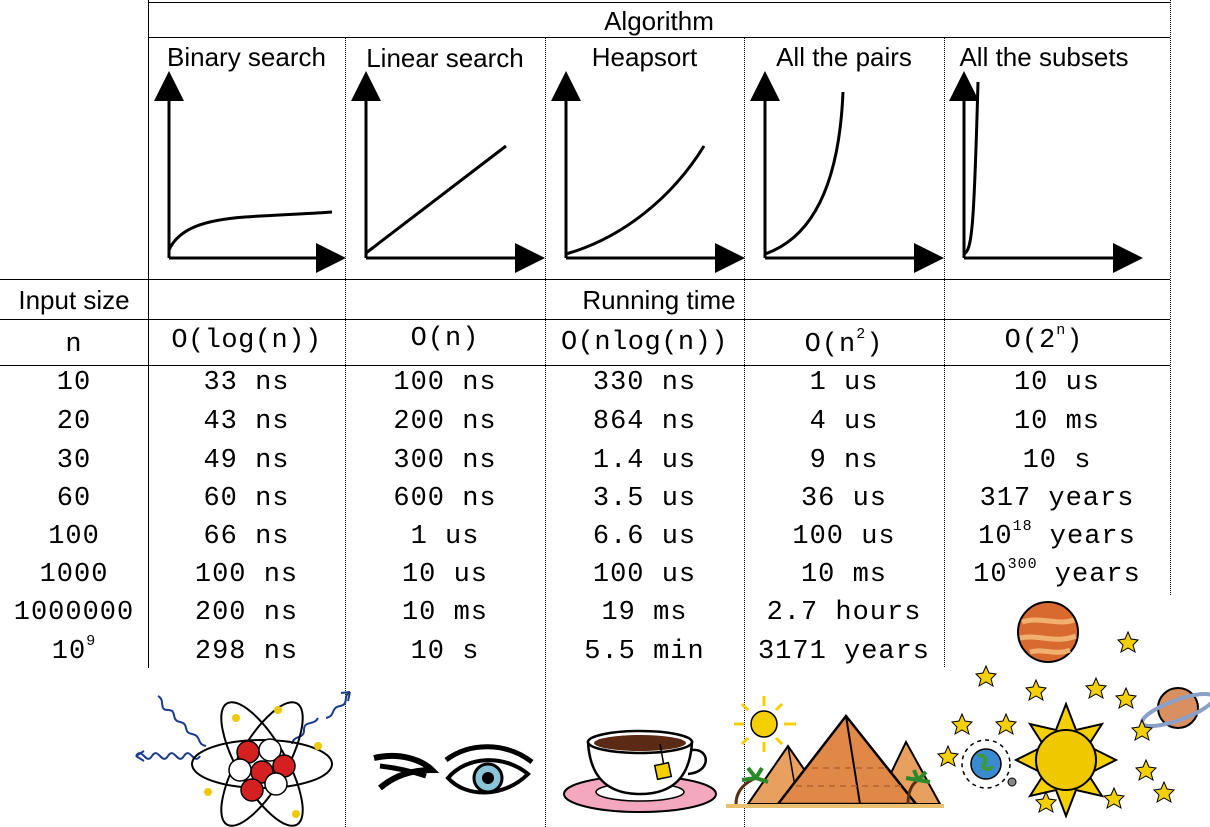 This screenshot has height=827, width=1210. What do you see at coordinates (74, 537) in the screenshot?
I see `cell-input-size: 100` at bounding box center [74, 537].